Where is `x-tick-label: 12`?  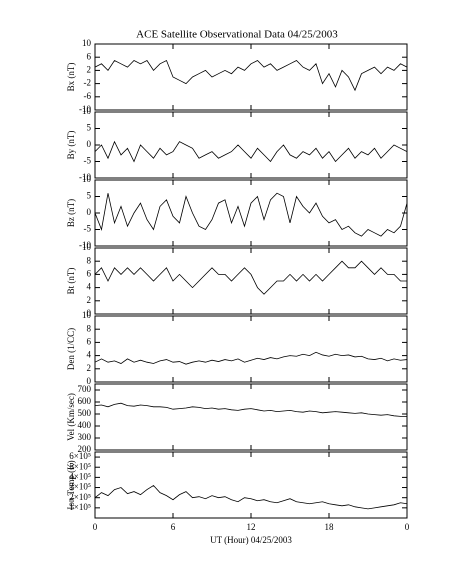
x-tick-label: 12 is located at coordinates (251, 527).